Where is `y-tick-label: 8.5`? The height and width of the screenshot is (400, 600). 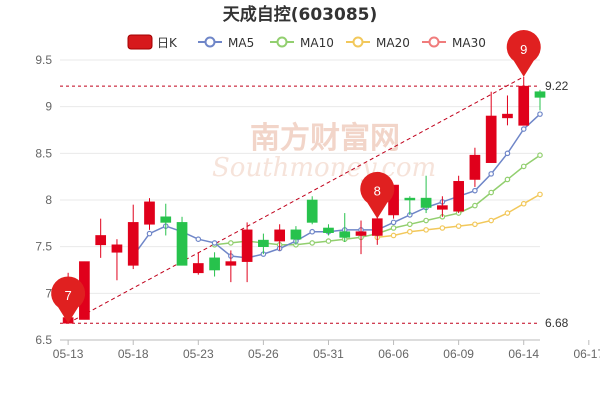 y-tick-label: 8.5 is located at coordinates (43, 153).